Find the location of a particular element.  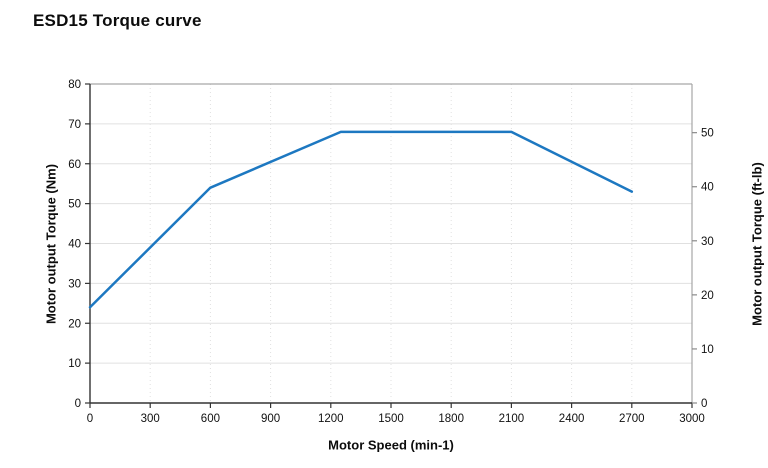

y-right-tick-label: 50 is located at coordinates (707, 134).